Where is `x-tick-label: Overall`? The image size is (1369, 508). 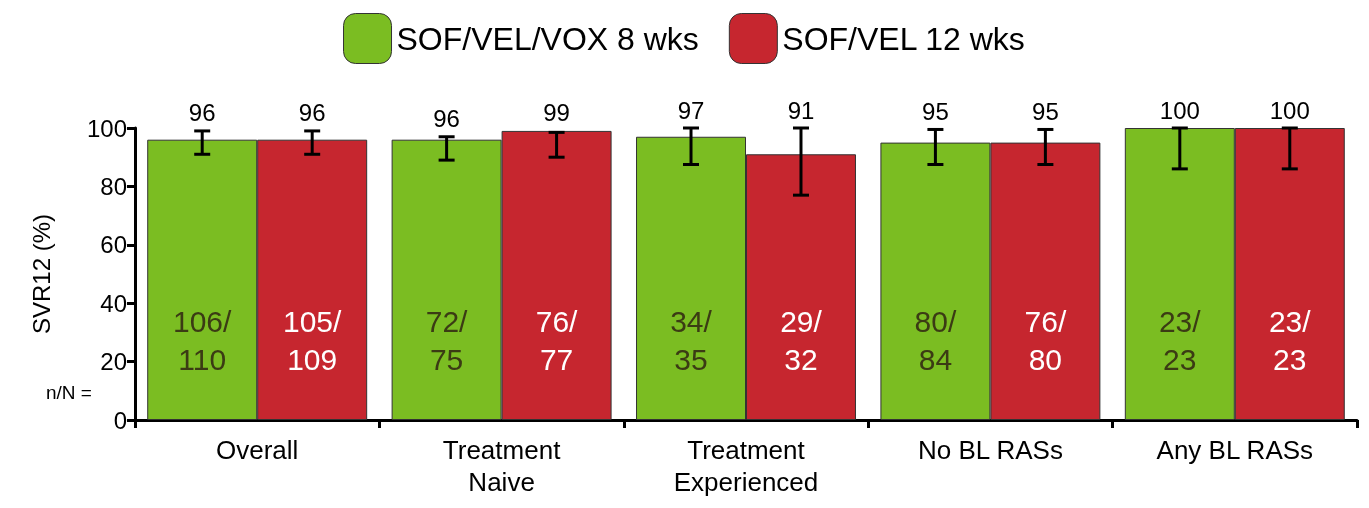
x-tick-label: Overall is located at coordinates (257, 450).